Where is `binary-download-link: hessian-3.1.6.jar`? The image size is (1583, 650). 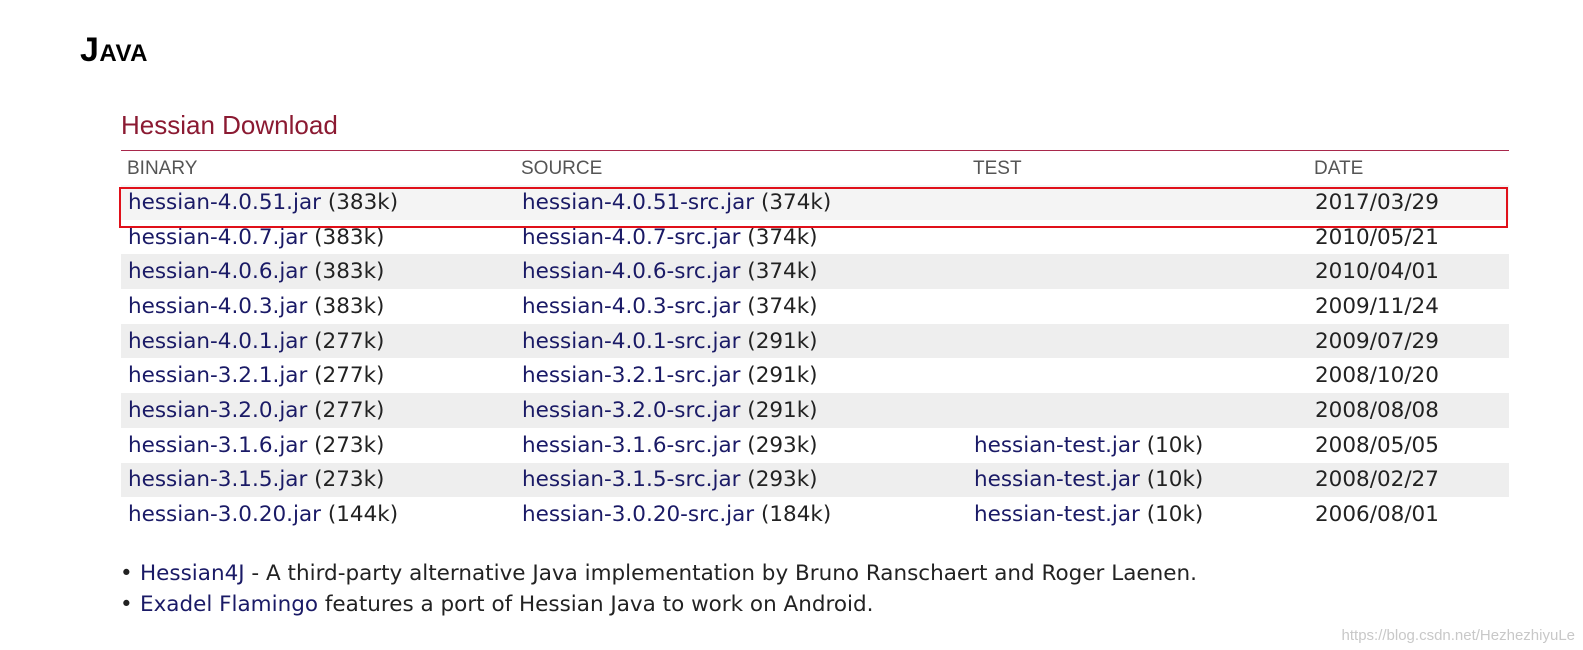
binary-download-link: hessian-3.1.6.jar is located at coordinates (218, 445).